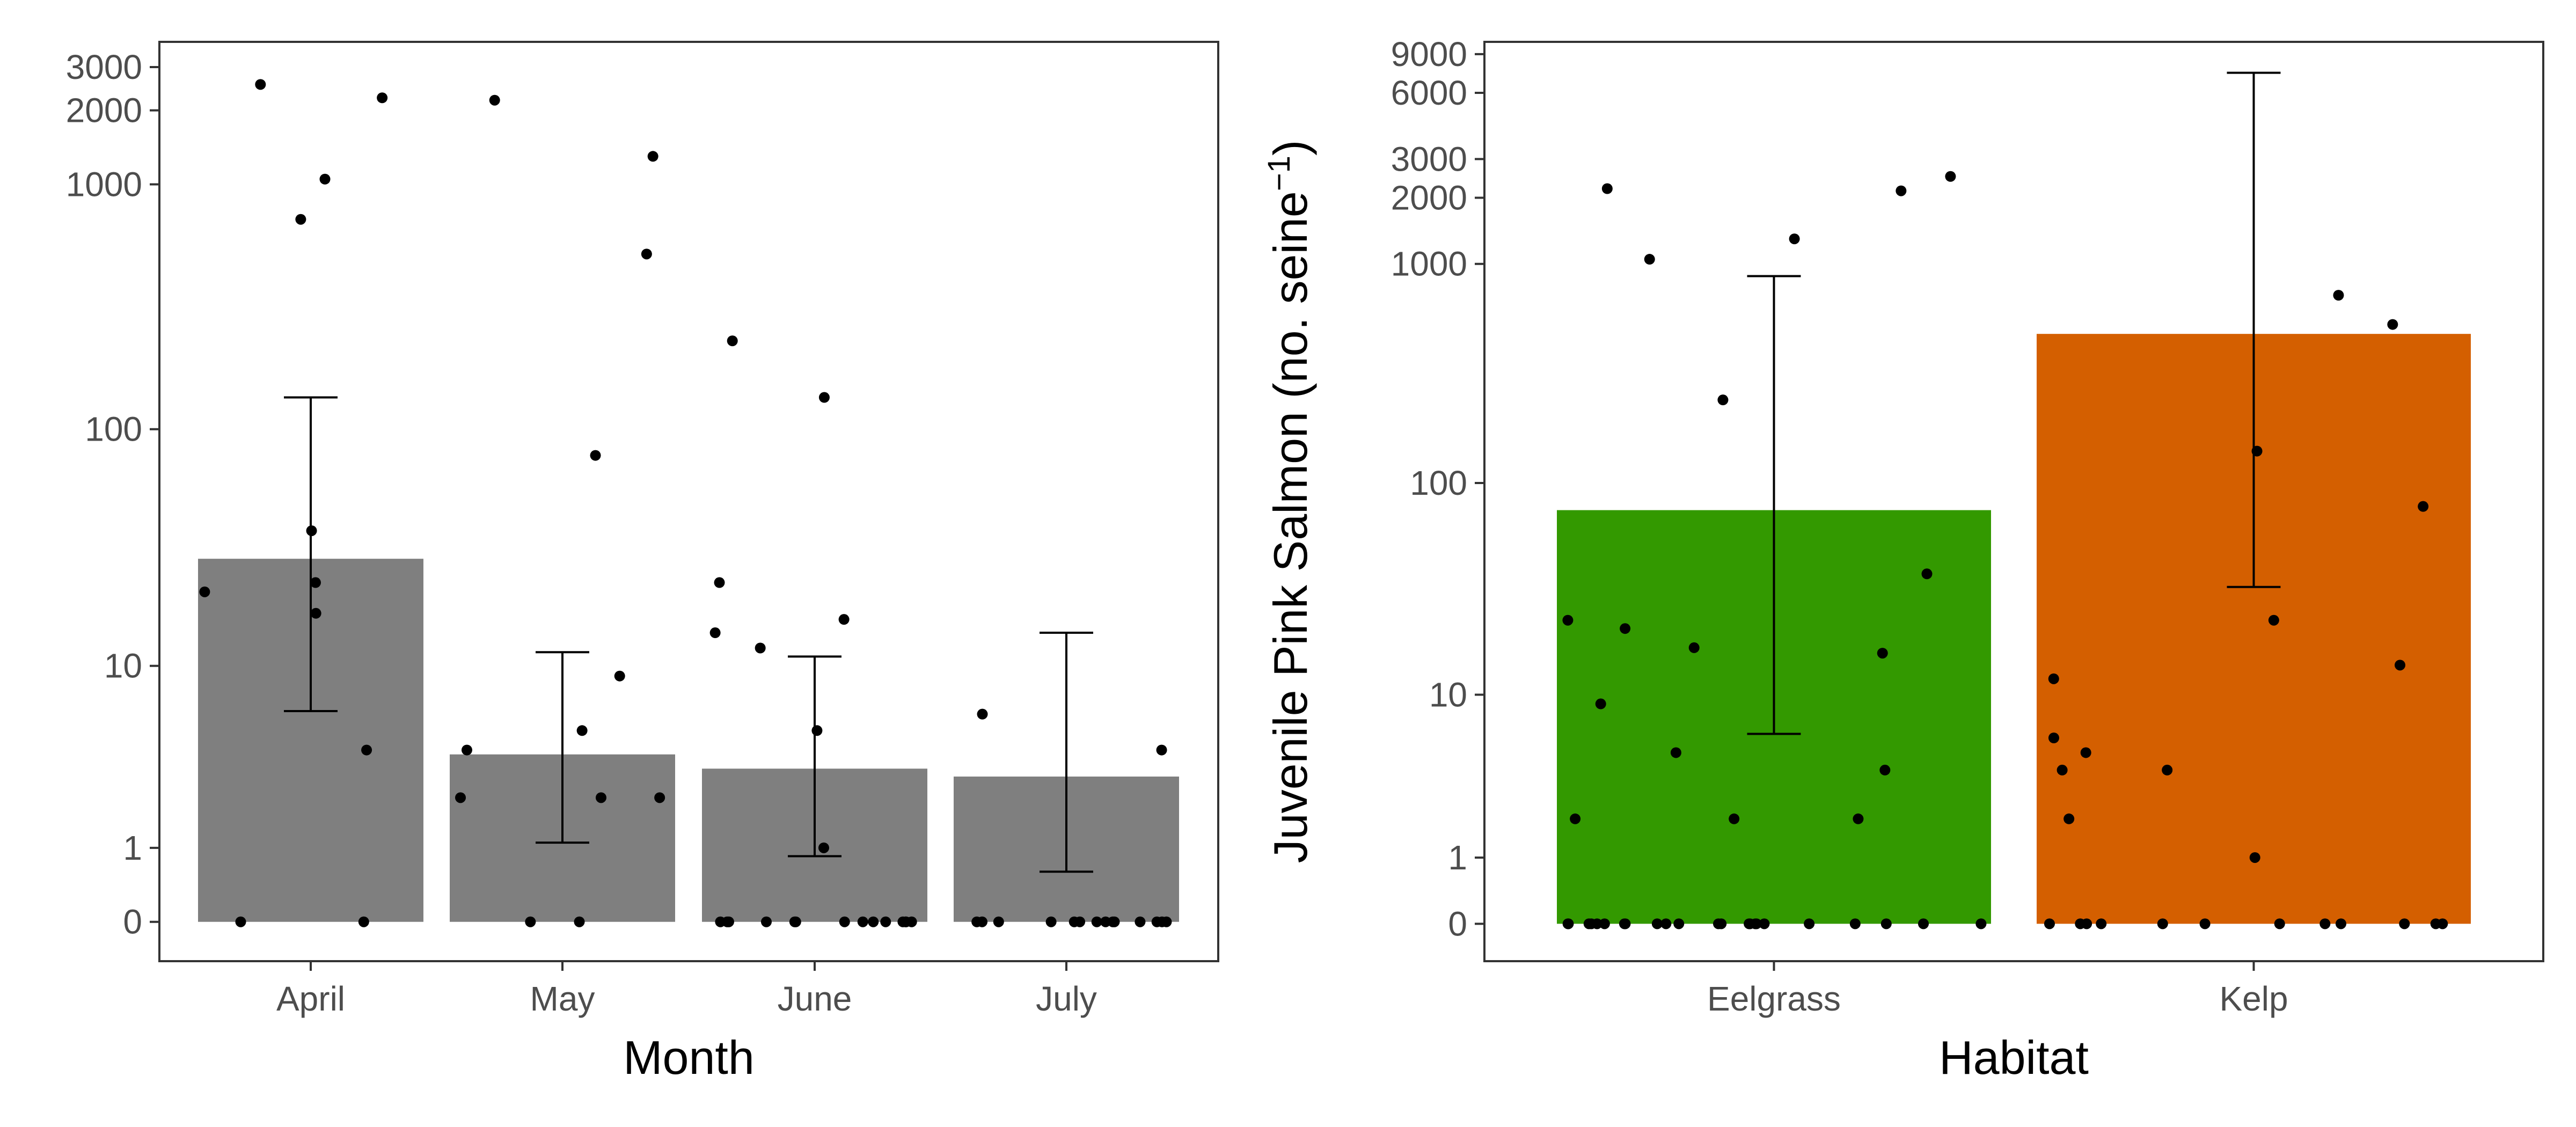 The width and height of the screenshot is (2576, 1127). Describe the element at coordinates (562, 998) in the screenshot. I see `panel1-x-tick-label-may: May` at that location.